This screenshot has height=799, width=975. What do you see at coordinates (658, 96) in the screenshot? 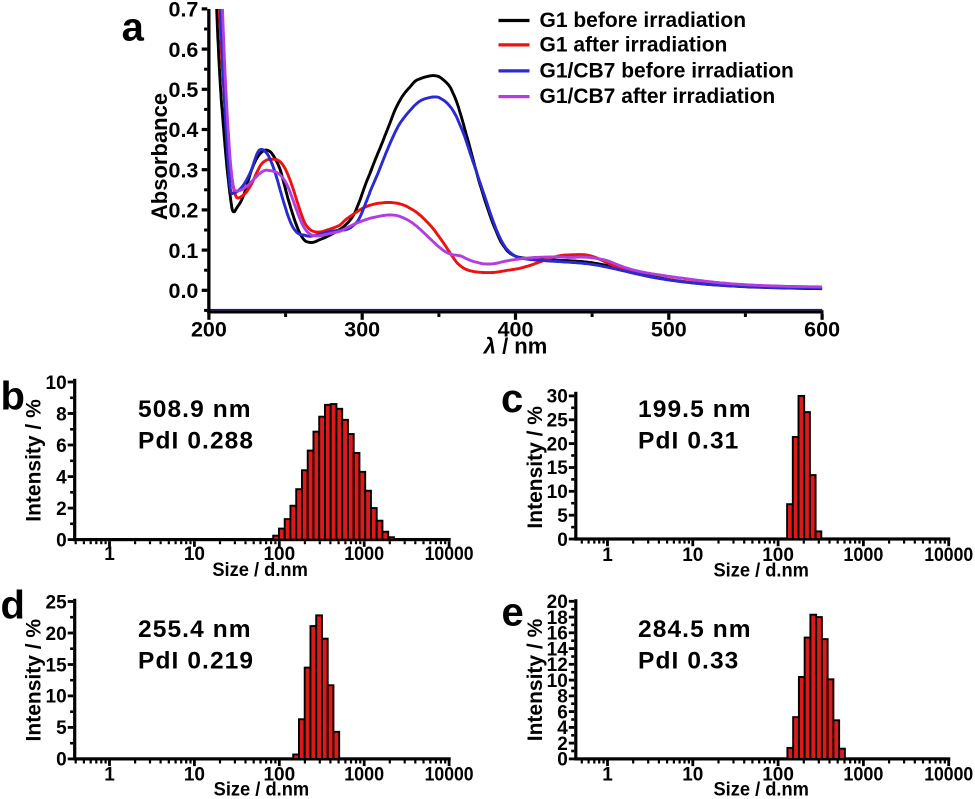
I see `svg-text: G1/CB7 after irradiation` at bounding box center [658, 96].